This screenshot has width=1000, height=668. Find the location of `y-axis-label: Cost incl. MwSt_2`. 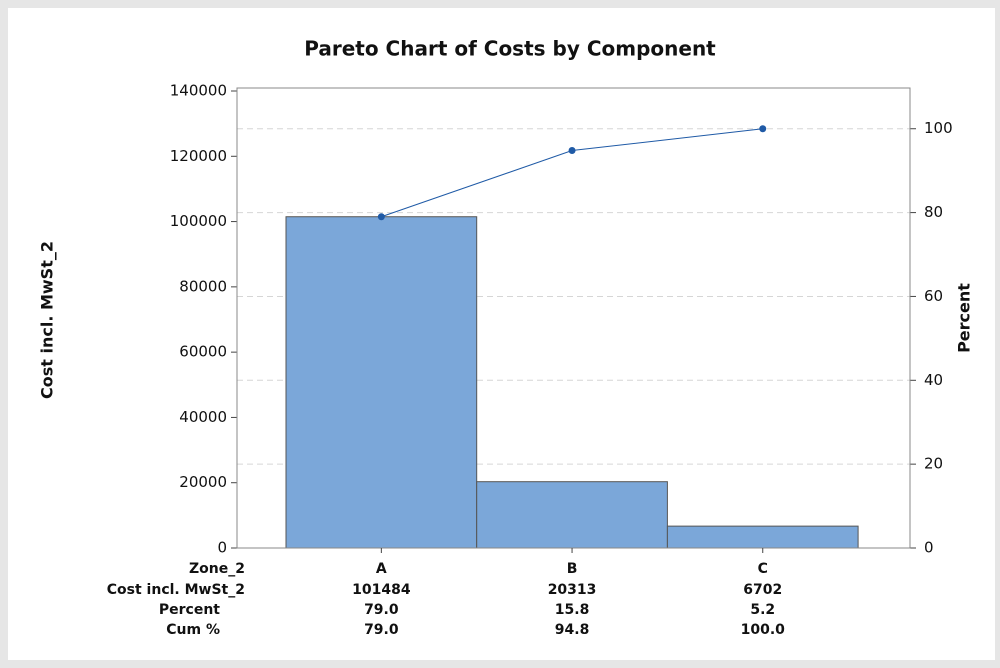

y-axis-label: Cost incl. MwSt_2 is located at coordinates (47, 320).